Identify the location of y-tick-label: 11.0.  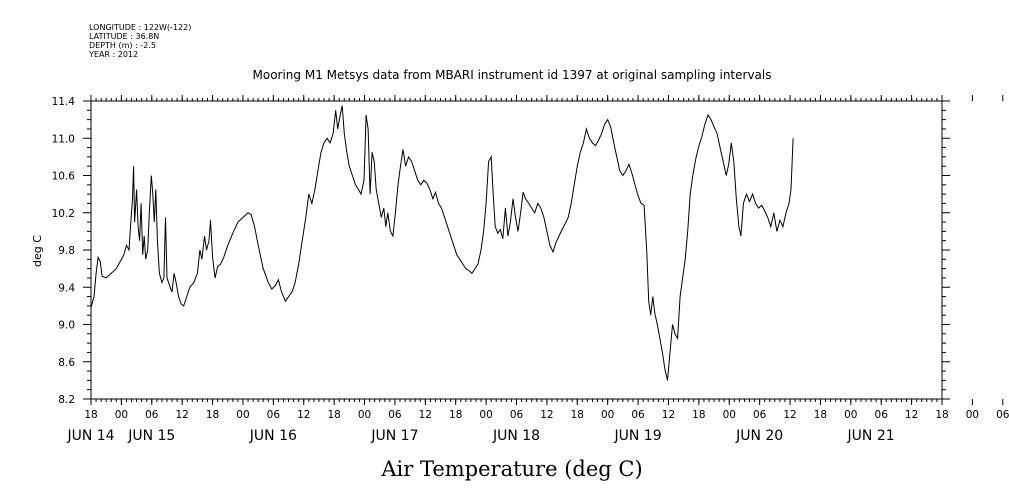
(63, 139).